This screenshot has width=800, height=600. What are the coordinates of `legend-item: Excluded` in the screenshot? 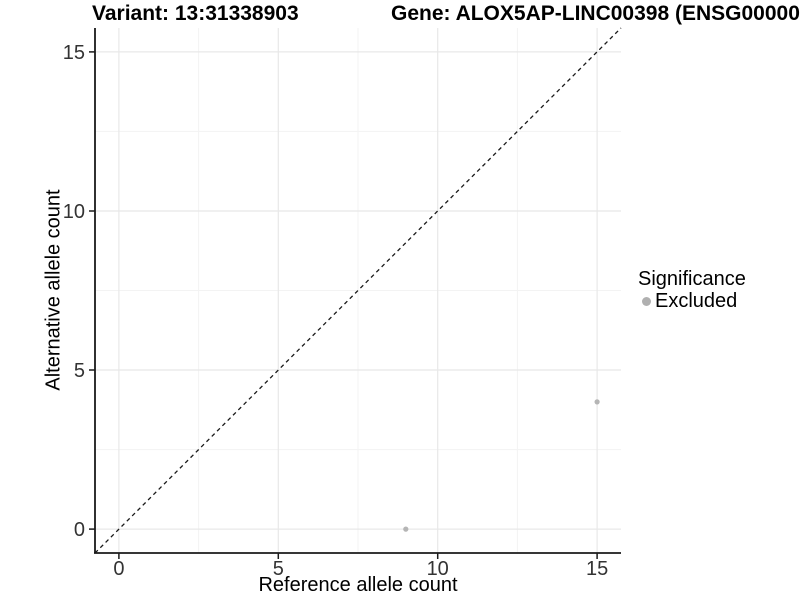 It's located at (692, 301).